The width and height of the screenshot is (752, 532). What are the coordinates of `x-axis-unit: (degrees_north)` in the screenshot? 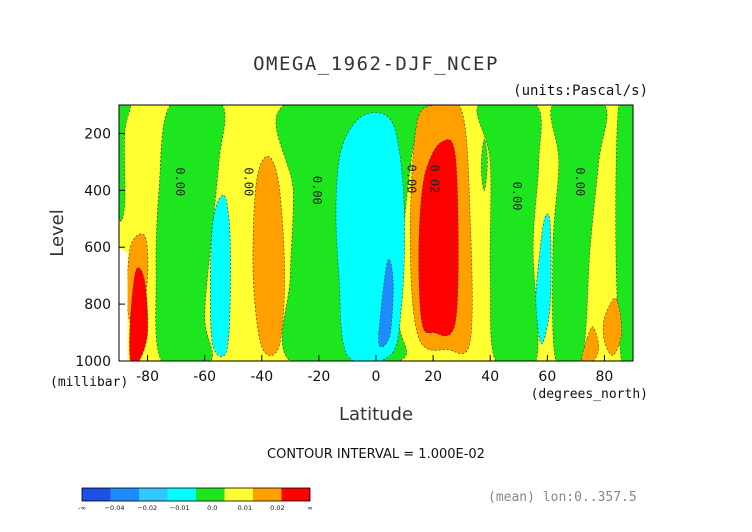 It's located at (589, 394).